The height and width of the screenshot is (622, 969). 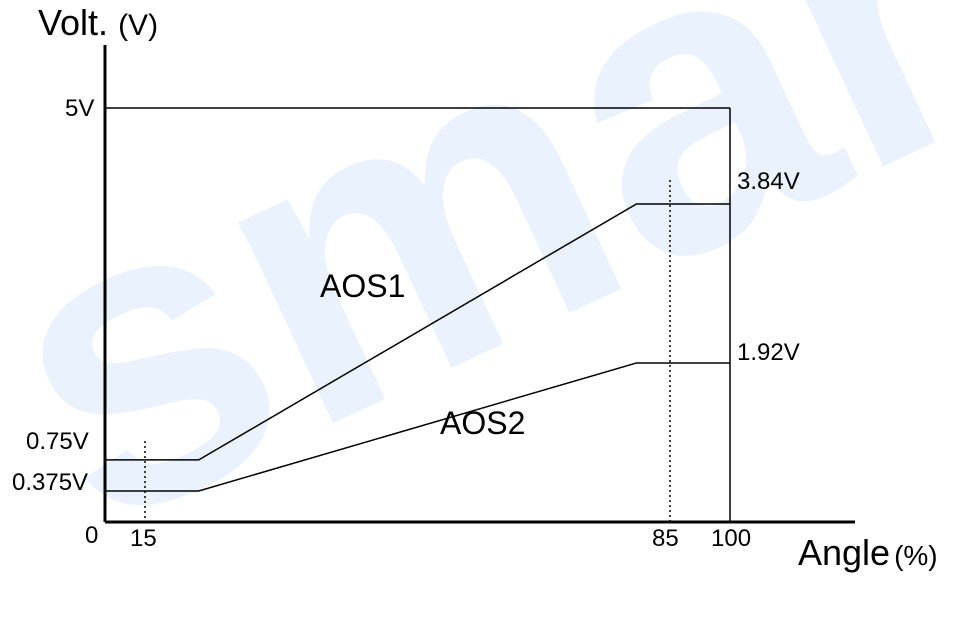 I want to click on y-tick-0375v: 0.375V, so click(x=50, y=482).